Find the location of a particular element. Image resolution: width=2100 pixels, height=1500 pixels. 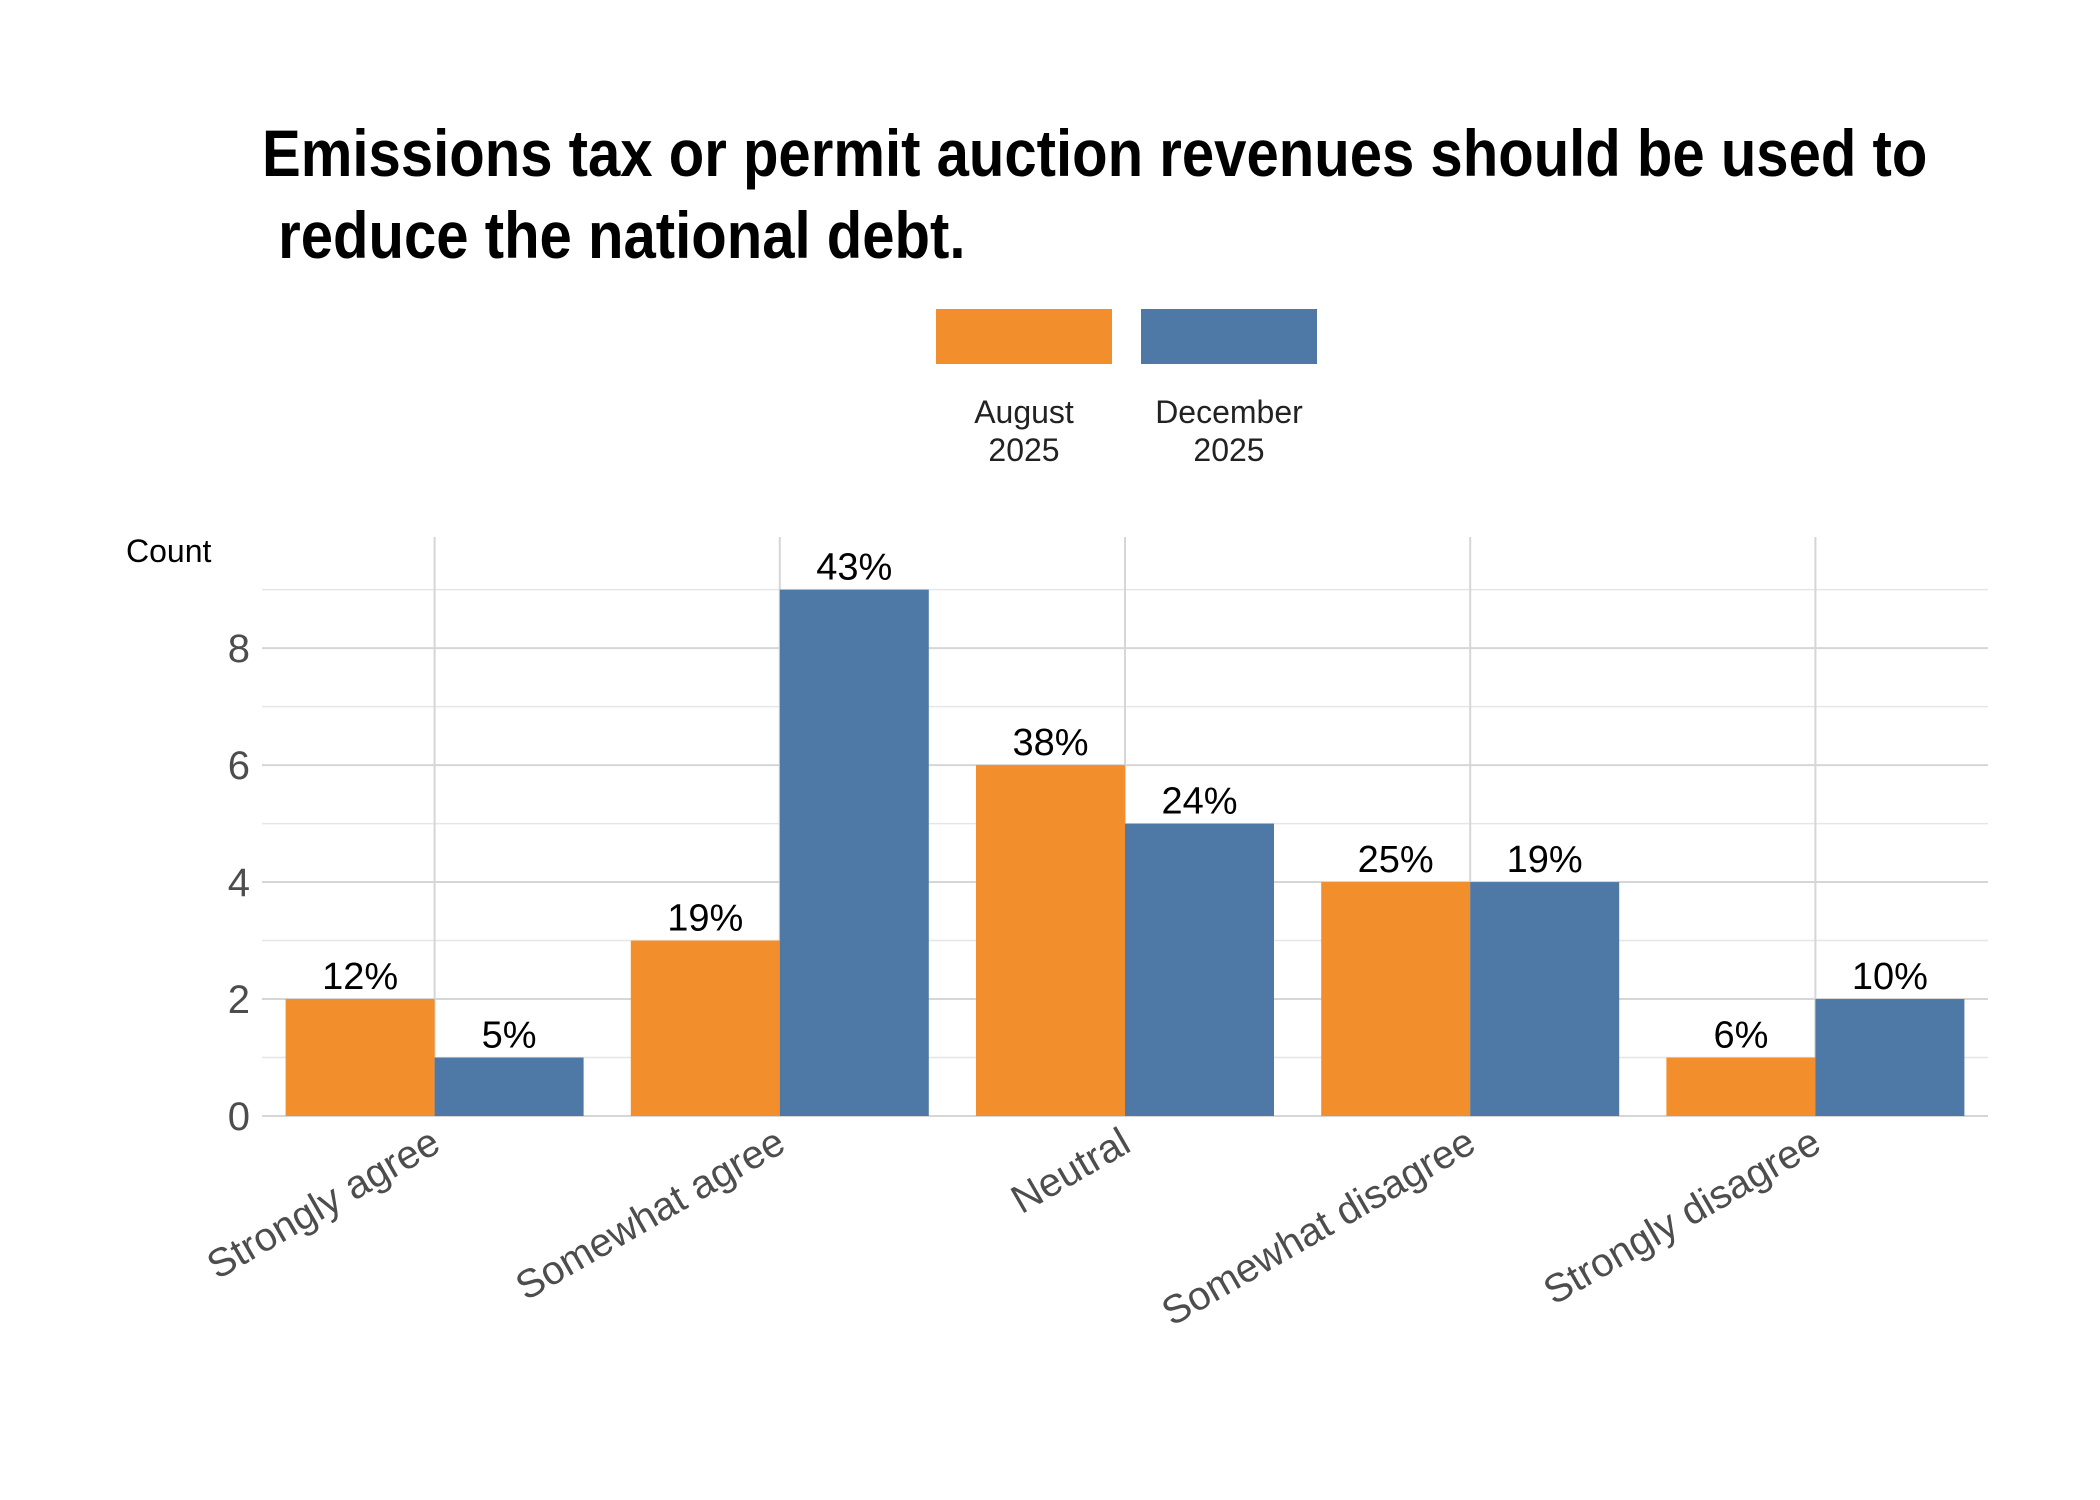

chart-title-line-2: reduce the national debt. is located at coordinates (614, 235).